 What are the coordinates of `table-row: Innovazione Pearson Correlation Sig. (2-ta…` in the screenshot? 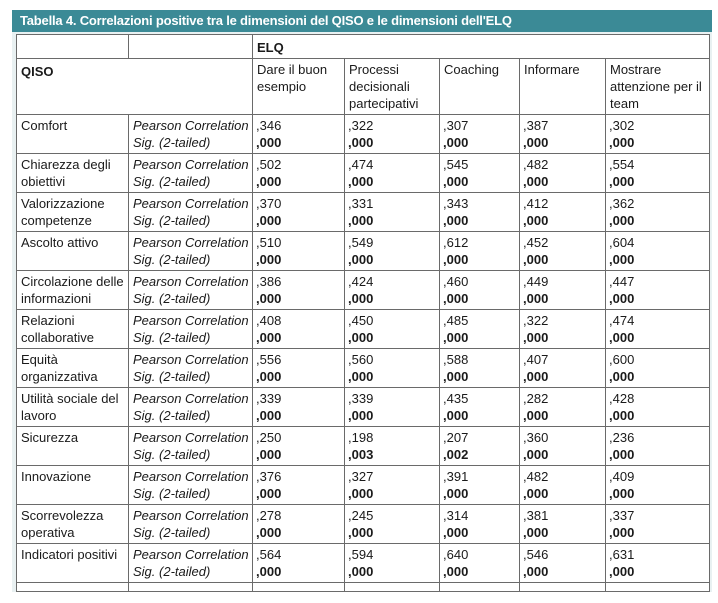 It's located at (363, 485).